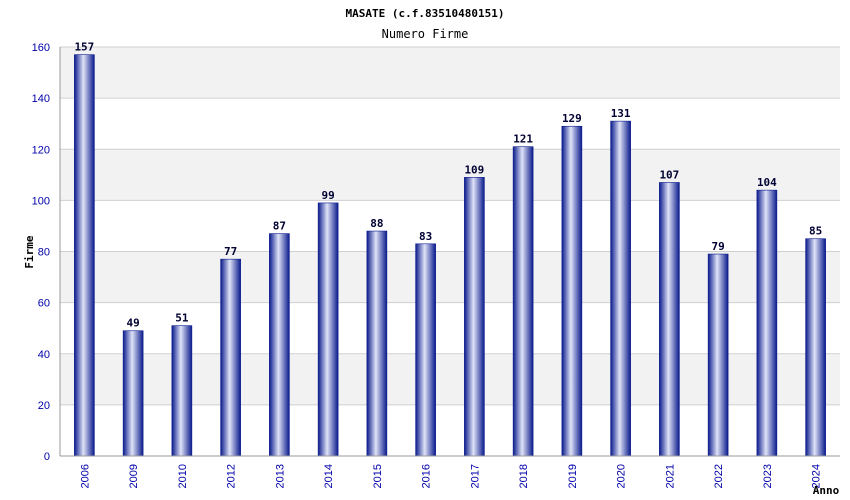 The height and width of the screenshot is (500, 850). Describe the element at coordinates (475, 476) in the screenshot. I see `x-tick-label: 2017` at that location.